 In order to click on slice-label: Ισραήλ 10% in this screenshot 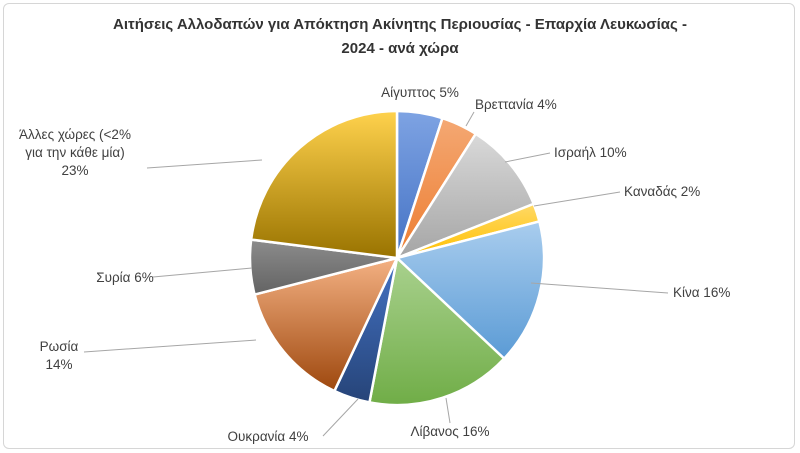, I will do `click(590, 152)`.